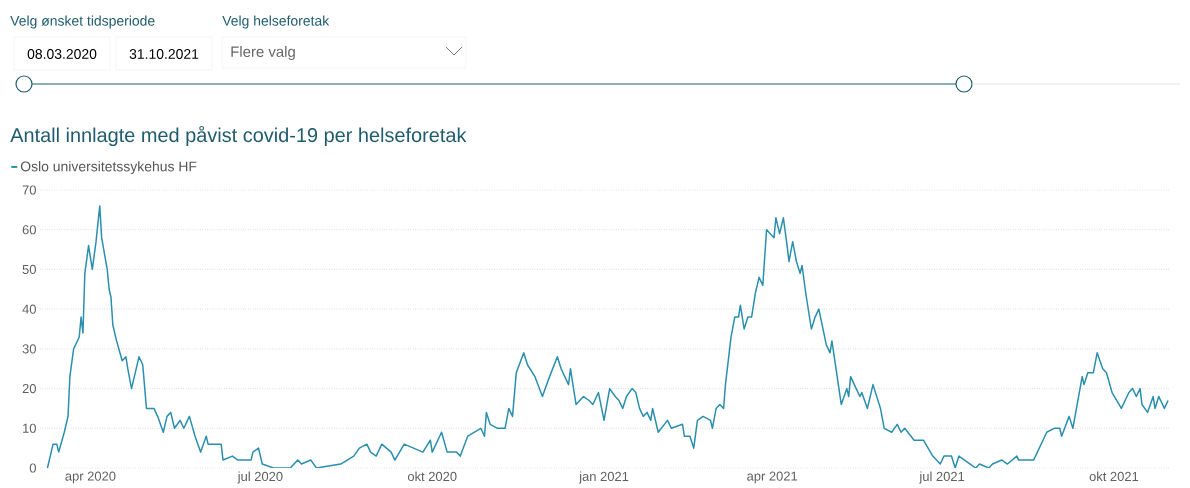  Describe the element at coordinates (260, 477) in the screenshot. I see `x-tick-label: jul 2020` at that location.